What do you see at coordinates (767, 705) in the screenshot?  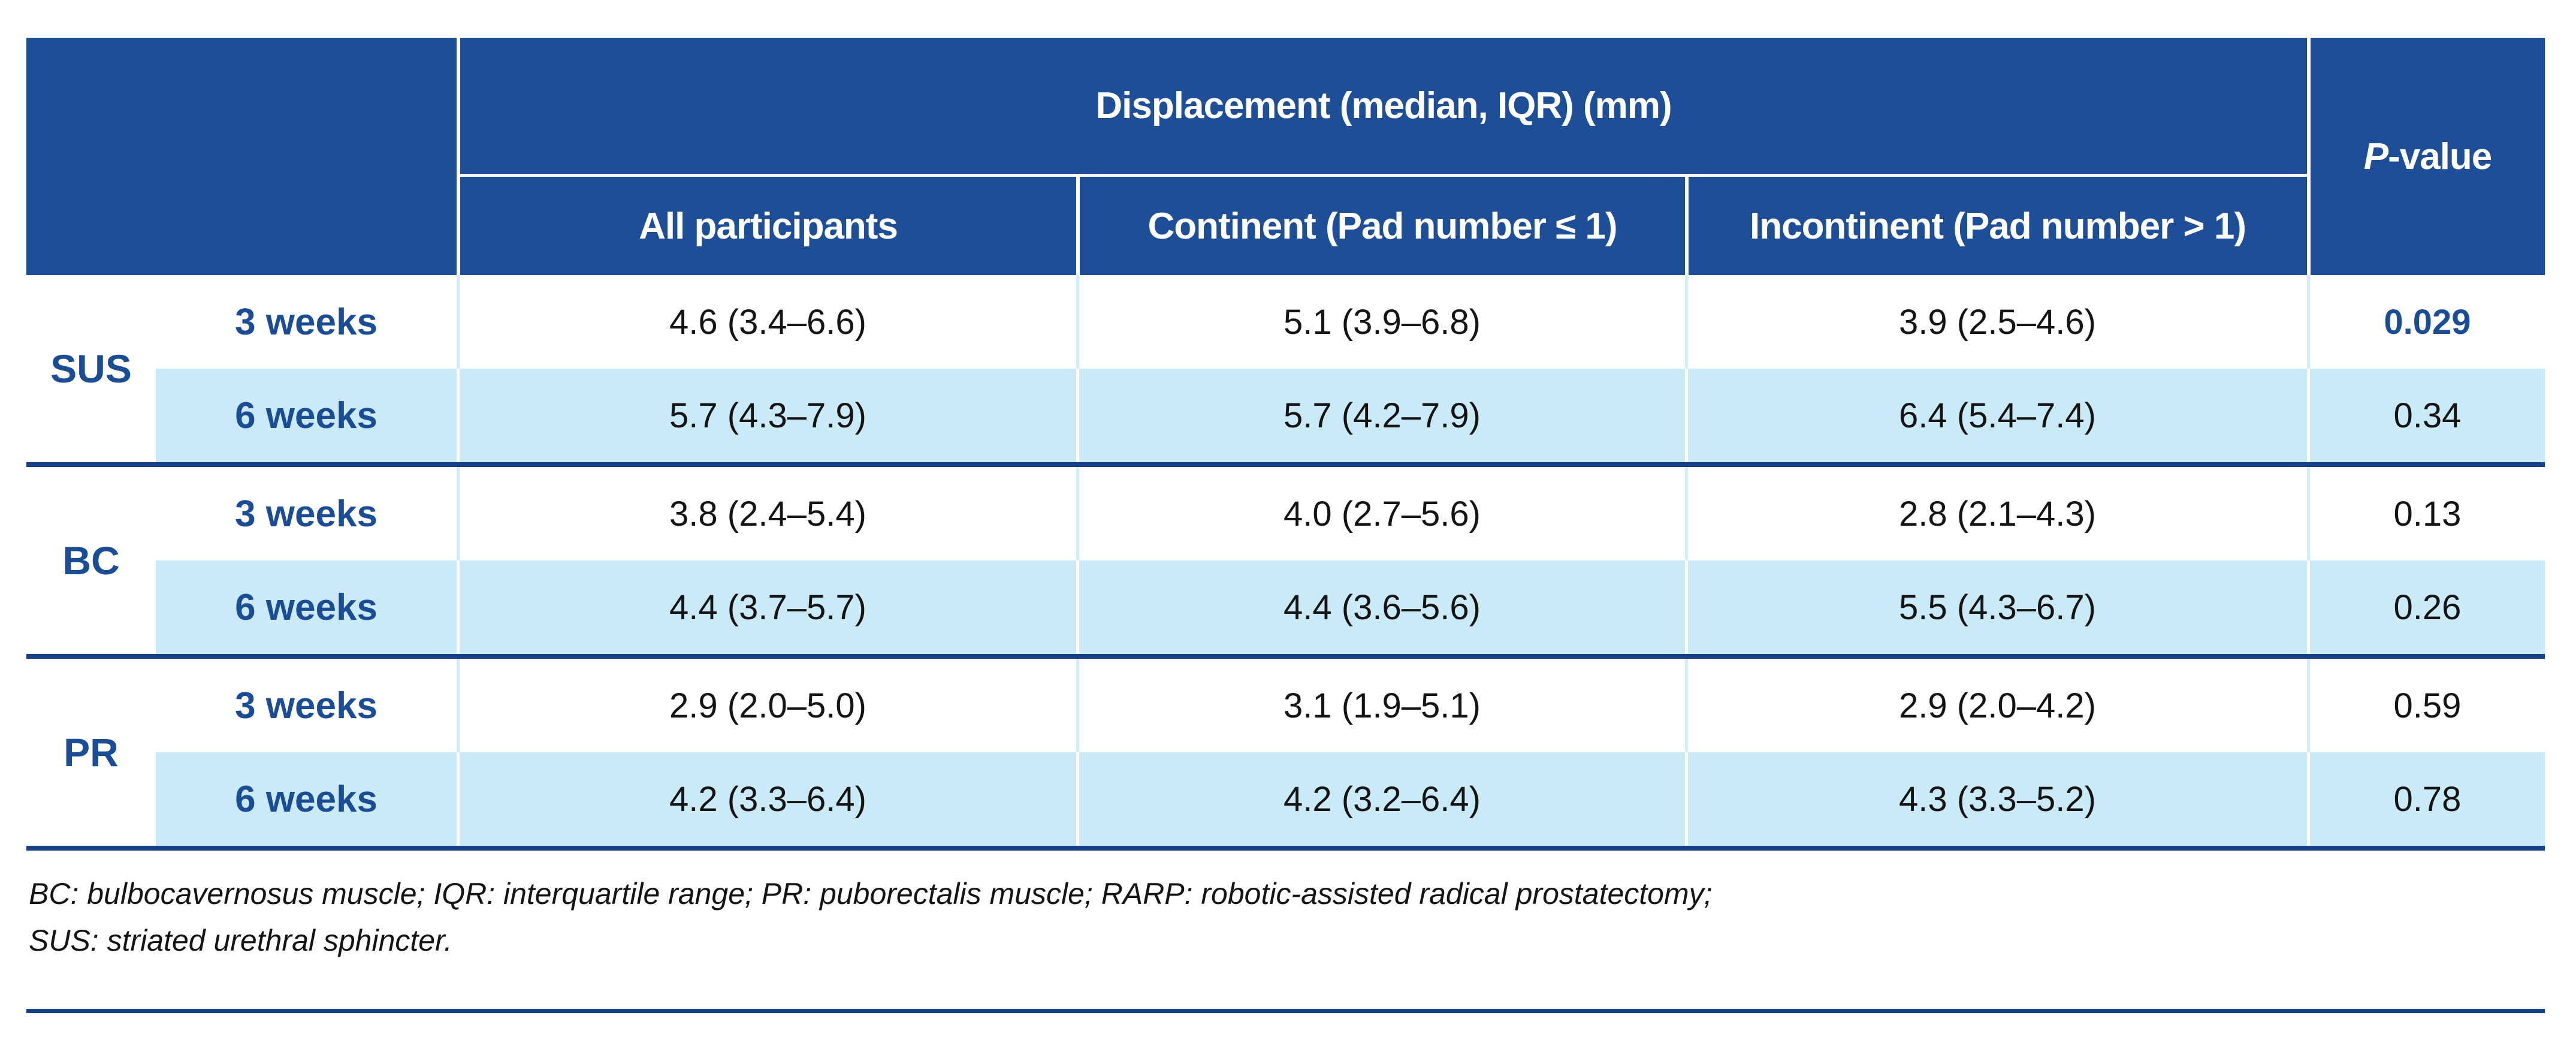 I see `pr-3w-all: 2.9 (2.0–5.0)` at bounding box center [767, 705].